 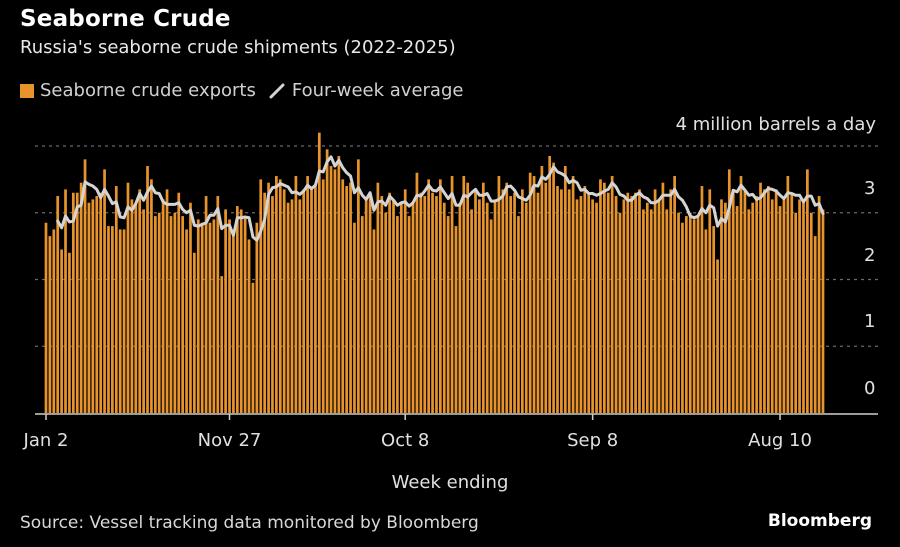 I want to click on x-axis-label: Week ending, so click(x=450, y=482).